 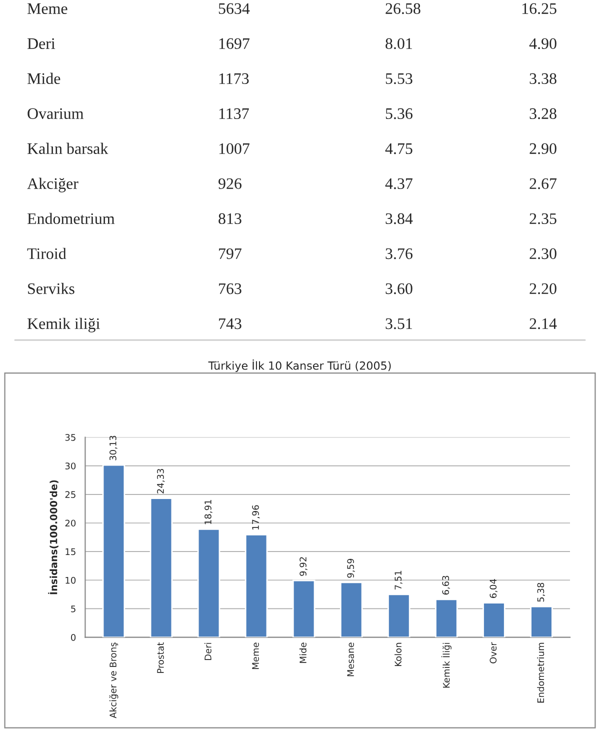 What do you see at coordinates (230, 218) in the screenshot?
I see `text: 813` at bounding box center [230, 218].